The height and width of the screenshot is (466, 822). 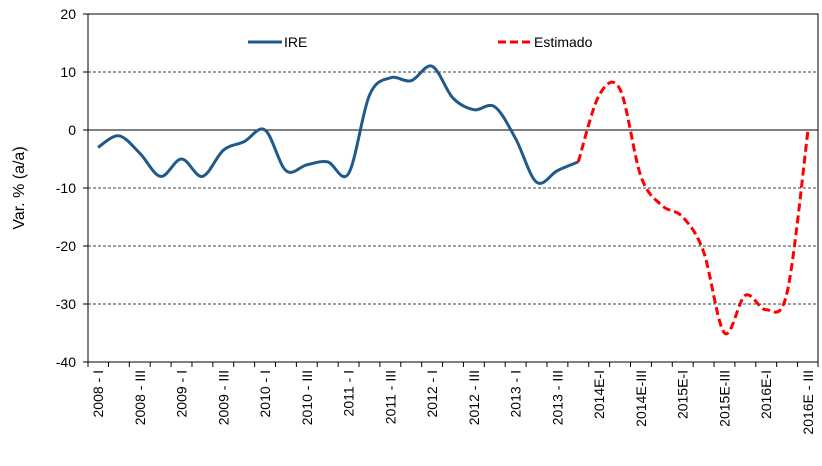 I want to click on y-tick-label: -30, so click(x=66, y=304).